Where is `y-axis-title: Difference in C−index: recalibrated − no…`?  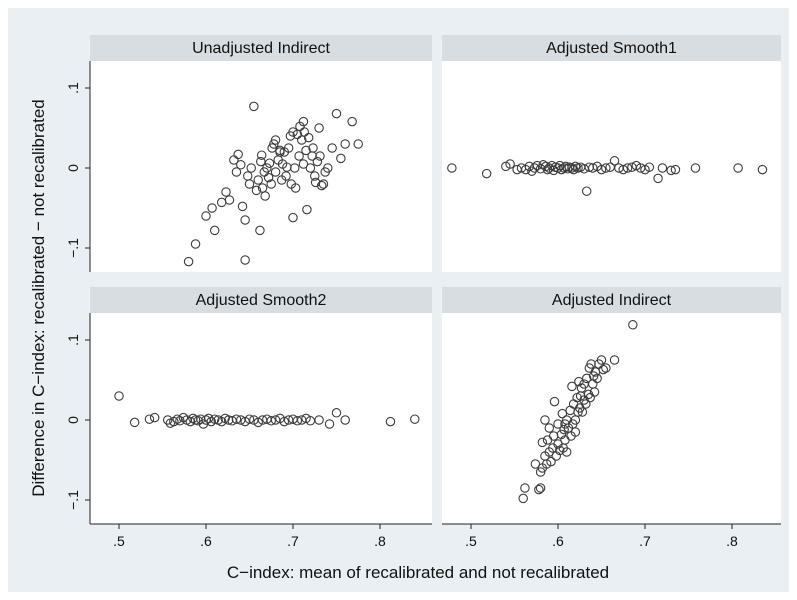 y-axis-title: Difference in C−index: recalibrated − no… is located at coordinates (38, 298).